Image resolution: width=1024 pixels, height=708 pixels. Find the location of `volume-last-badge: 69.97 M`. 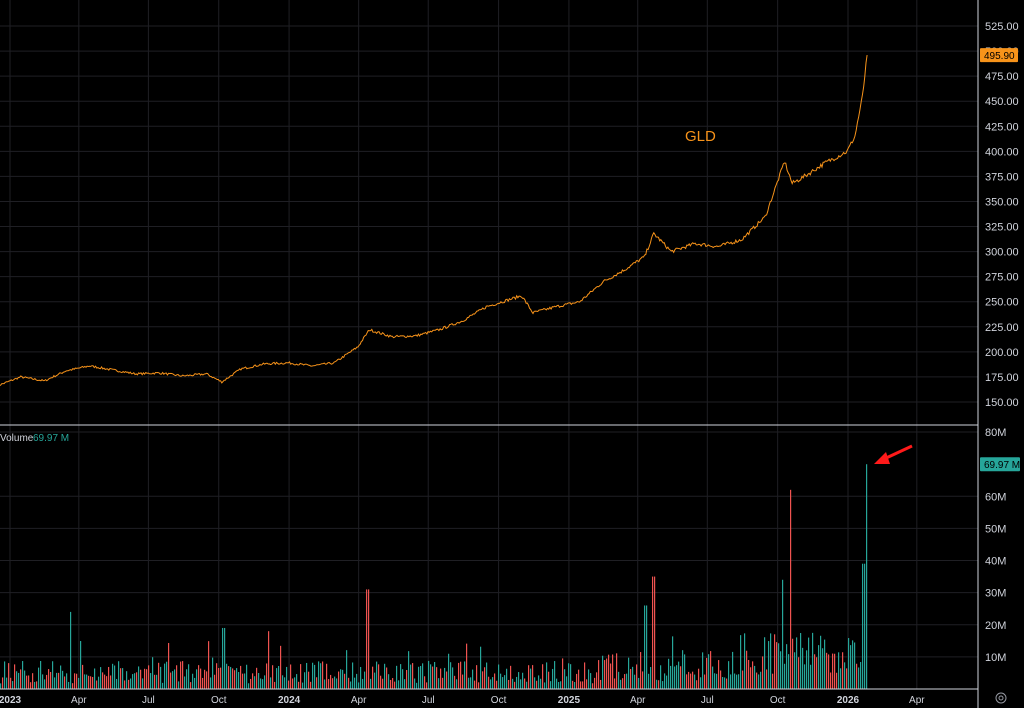

volume-last-badge: 69.97 M is located at coordinates (1000, 464).